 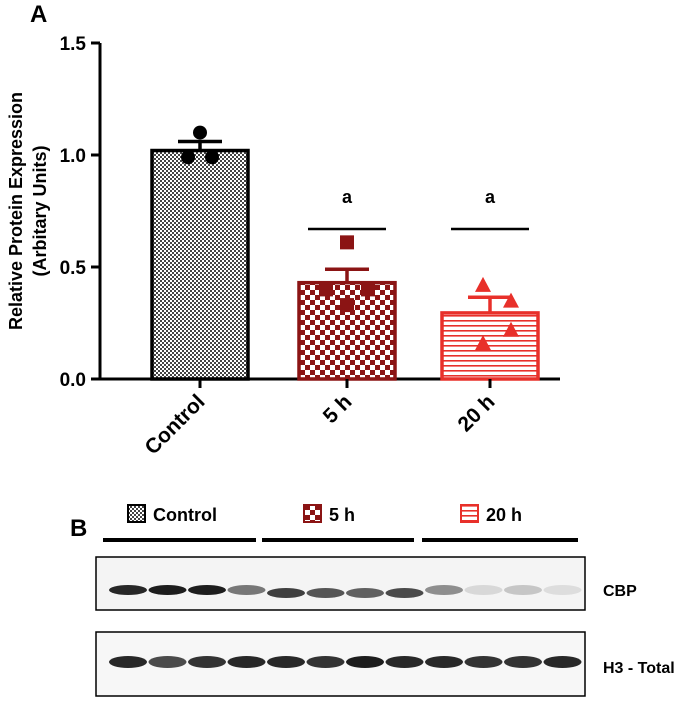 I want to click on x-tick-label: 5 h, so click(x=338, y=409).